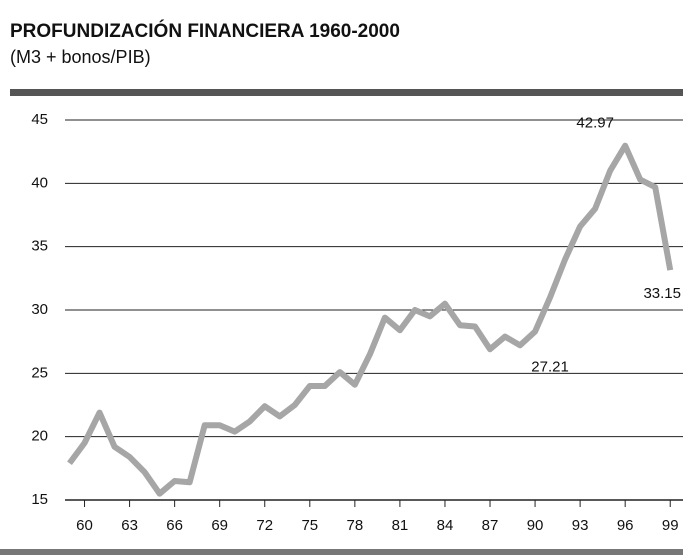 The height and width of the screenshot is (559, 683). I want to click on x-tick-label: 75, so click(309, 525).